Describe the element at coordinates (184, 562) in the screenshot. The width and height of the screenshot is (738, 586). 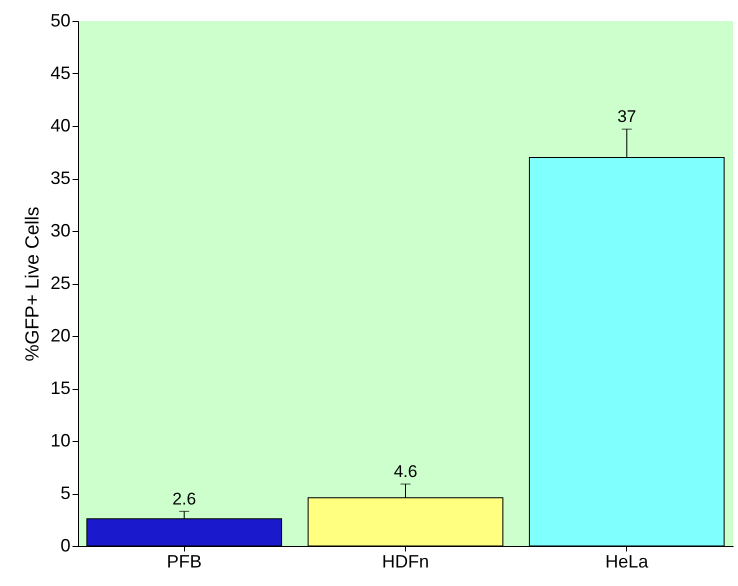
I see `x-tick-label: PFB` at that location.